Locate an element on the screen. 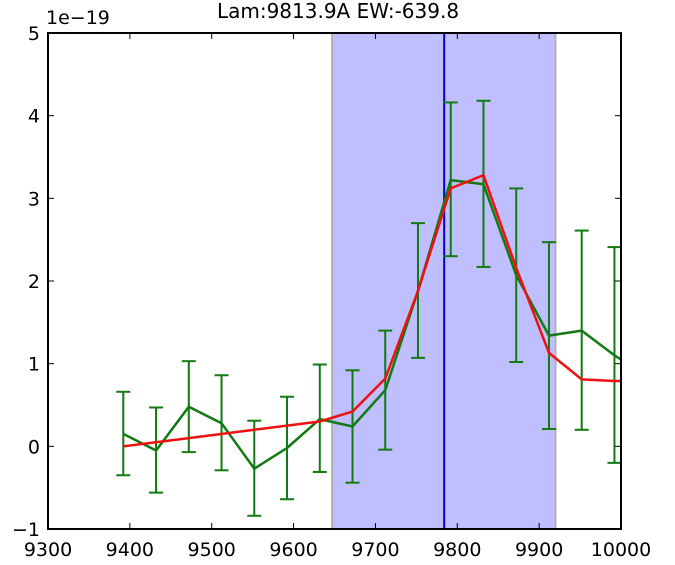  x-tick-label: 9800 is located at coordinates (457, 550).